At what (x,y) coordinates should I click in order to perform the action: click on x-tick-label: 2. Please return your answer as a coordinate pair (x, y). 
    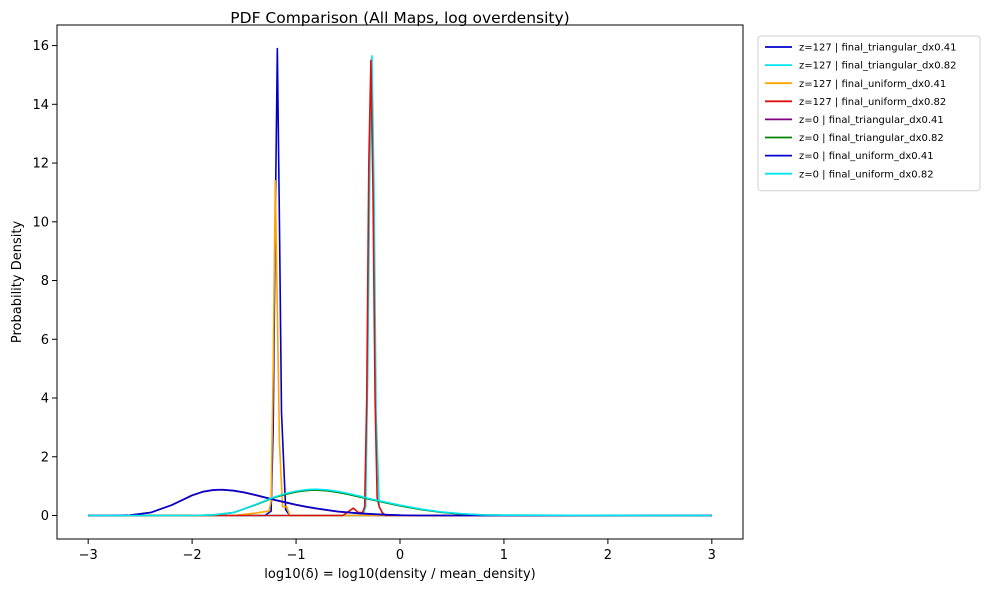
    Looking at the image, I should click on (608, 555).